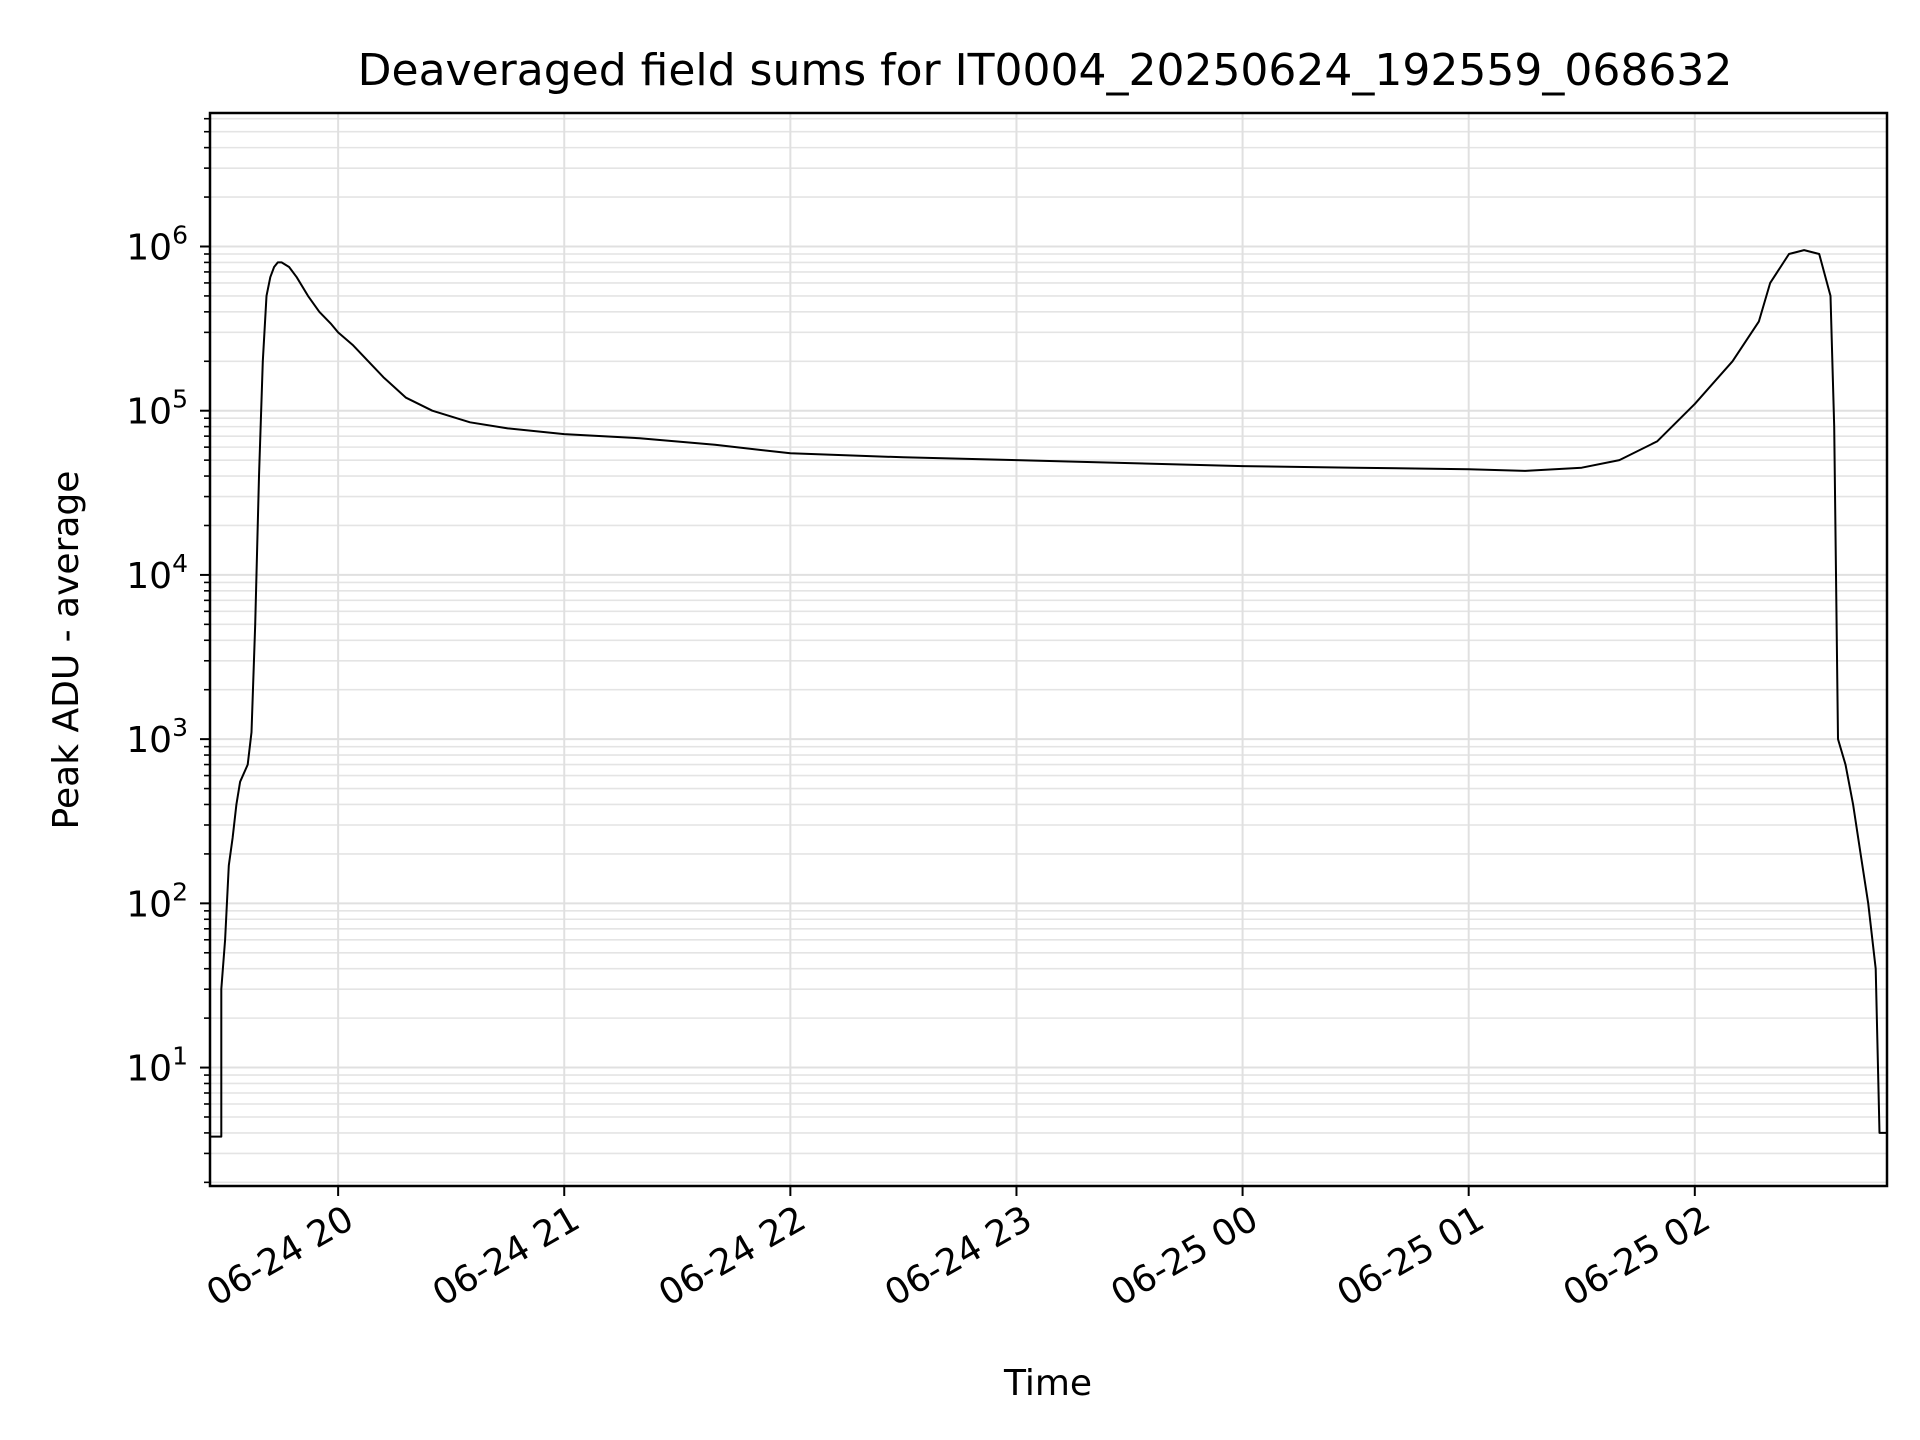  Describe the element at coordinates (157, 573) in the screenshot. I see `y-tick-label: 10⁴` at that location.